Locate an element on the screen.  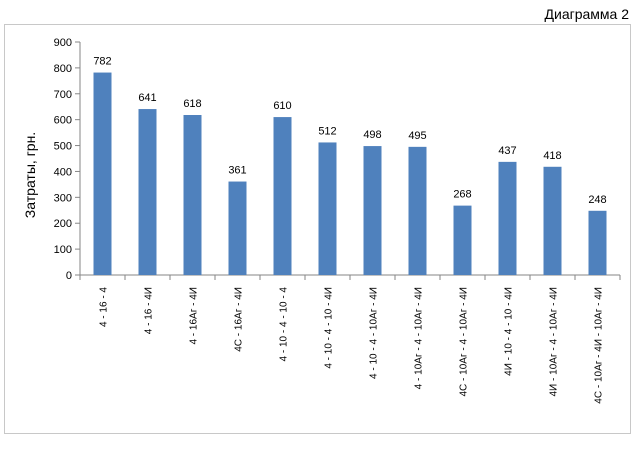
x-tick-label: 4 - 16 - 4И is located at coordinates (149, 310).